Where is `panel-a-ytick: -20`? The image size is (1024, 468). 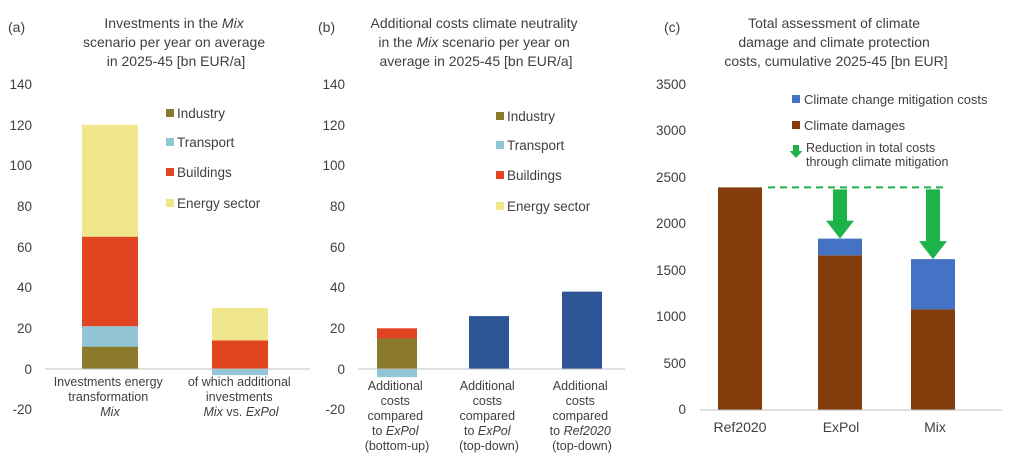 panel-a-ytick: -20 is located at coordinates (22, 409).